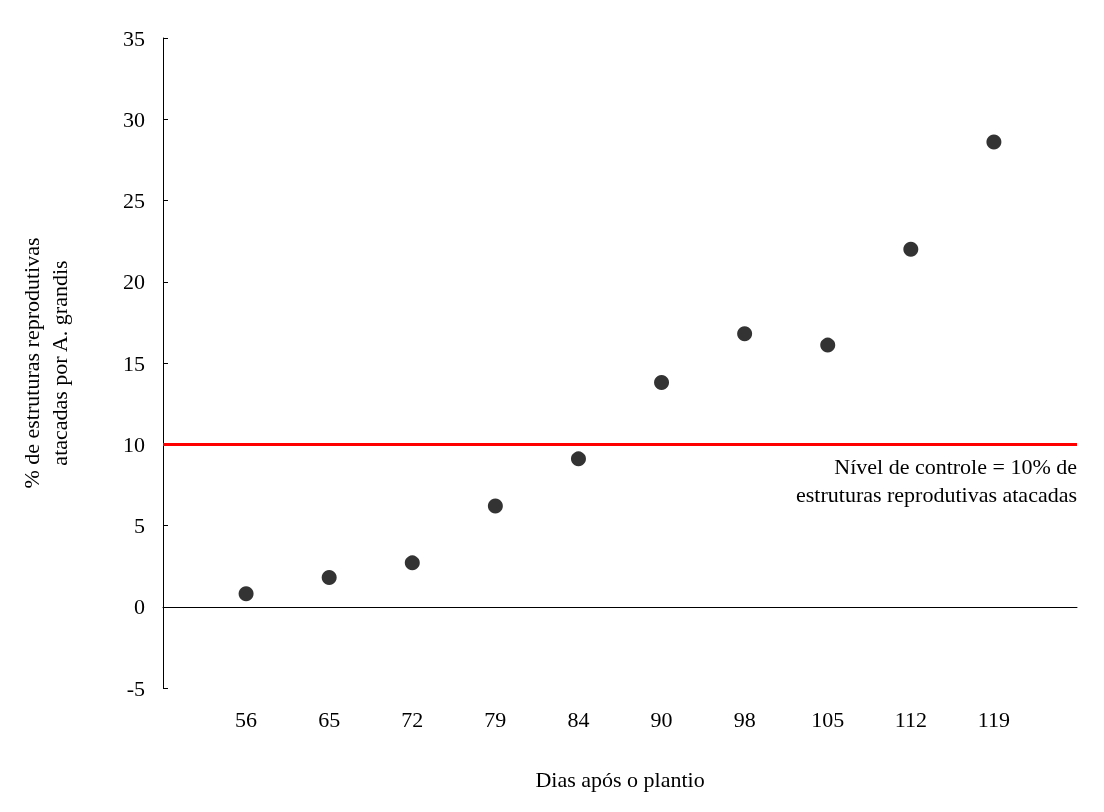 Image resolution: width=1104 pixels, height=812 pixels. What do you see at coordinates (246, 719) in the screenshot?
I see `x-tick-label: 56` at bounding box center [246, 719].